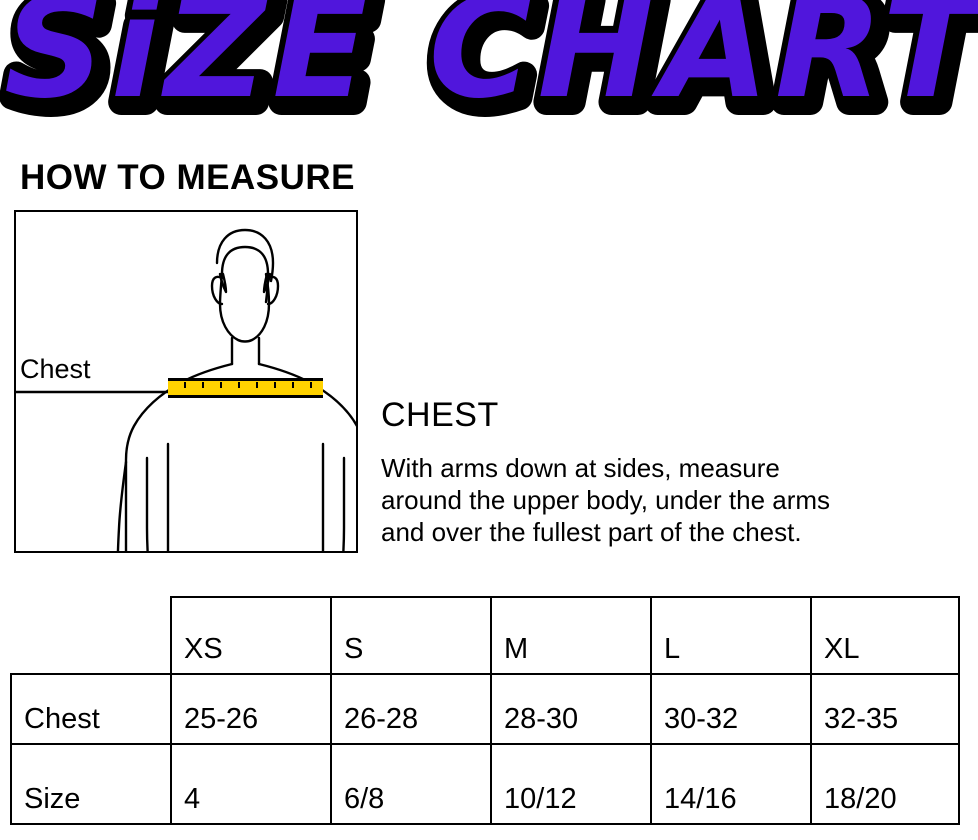 The width and height of the screenshot is (978, 840). What do you see at coordinates (251, 784) in the screenshot?
I see `table-cell-size-xs: 4` at bounding box center [251, 784].